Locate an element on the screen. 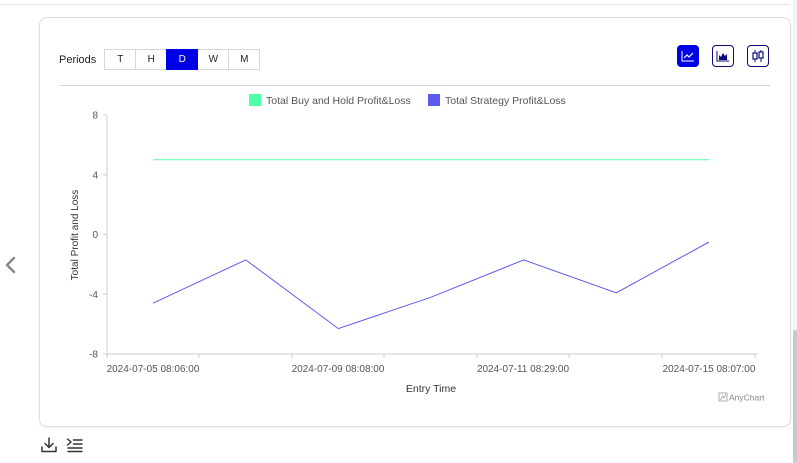 This screenshot has height=463, width=797. x-axis-title: Entry Time is located at coordinates (431, 389).